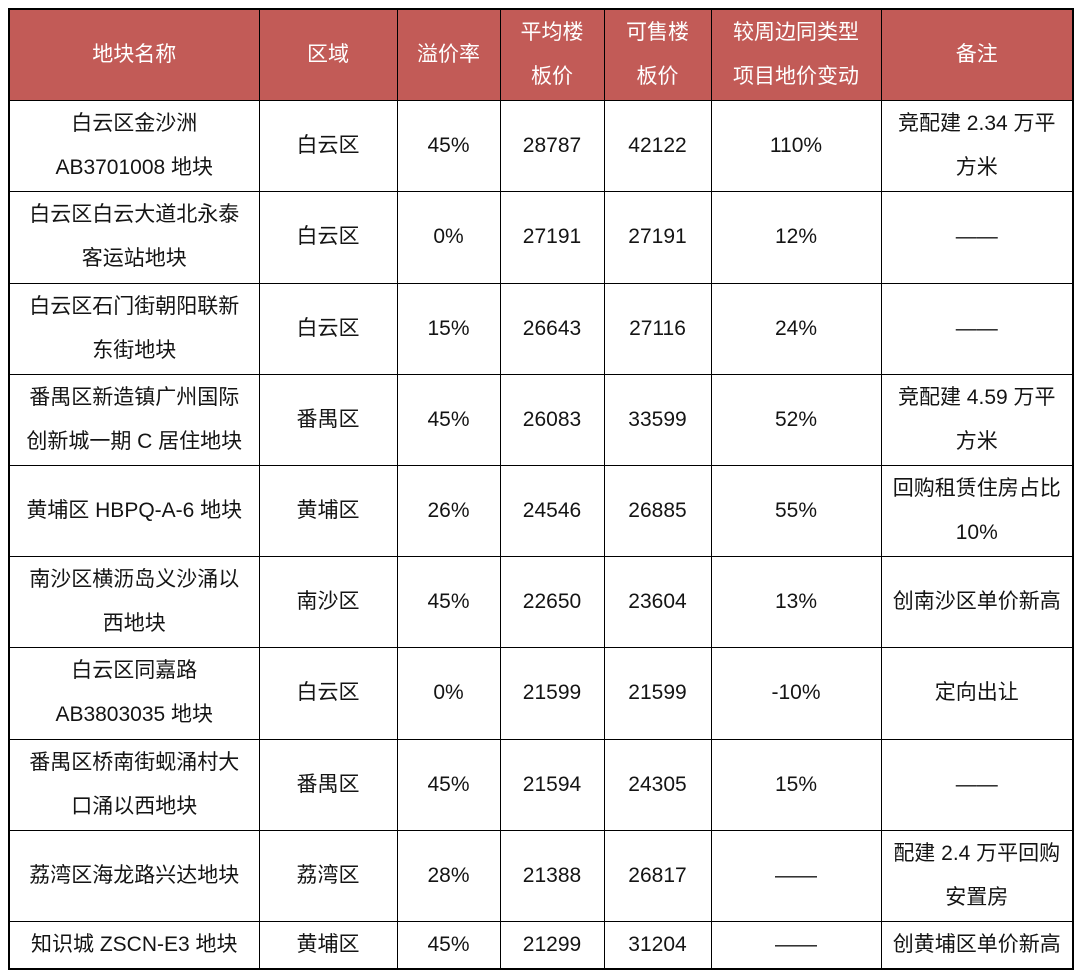 The image size is (1080, 970). What do you see at coordinates (552, 511) in the screenshot?
I see `cell-avg-floor-price: 24546` at bounding box center [552, 511].